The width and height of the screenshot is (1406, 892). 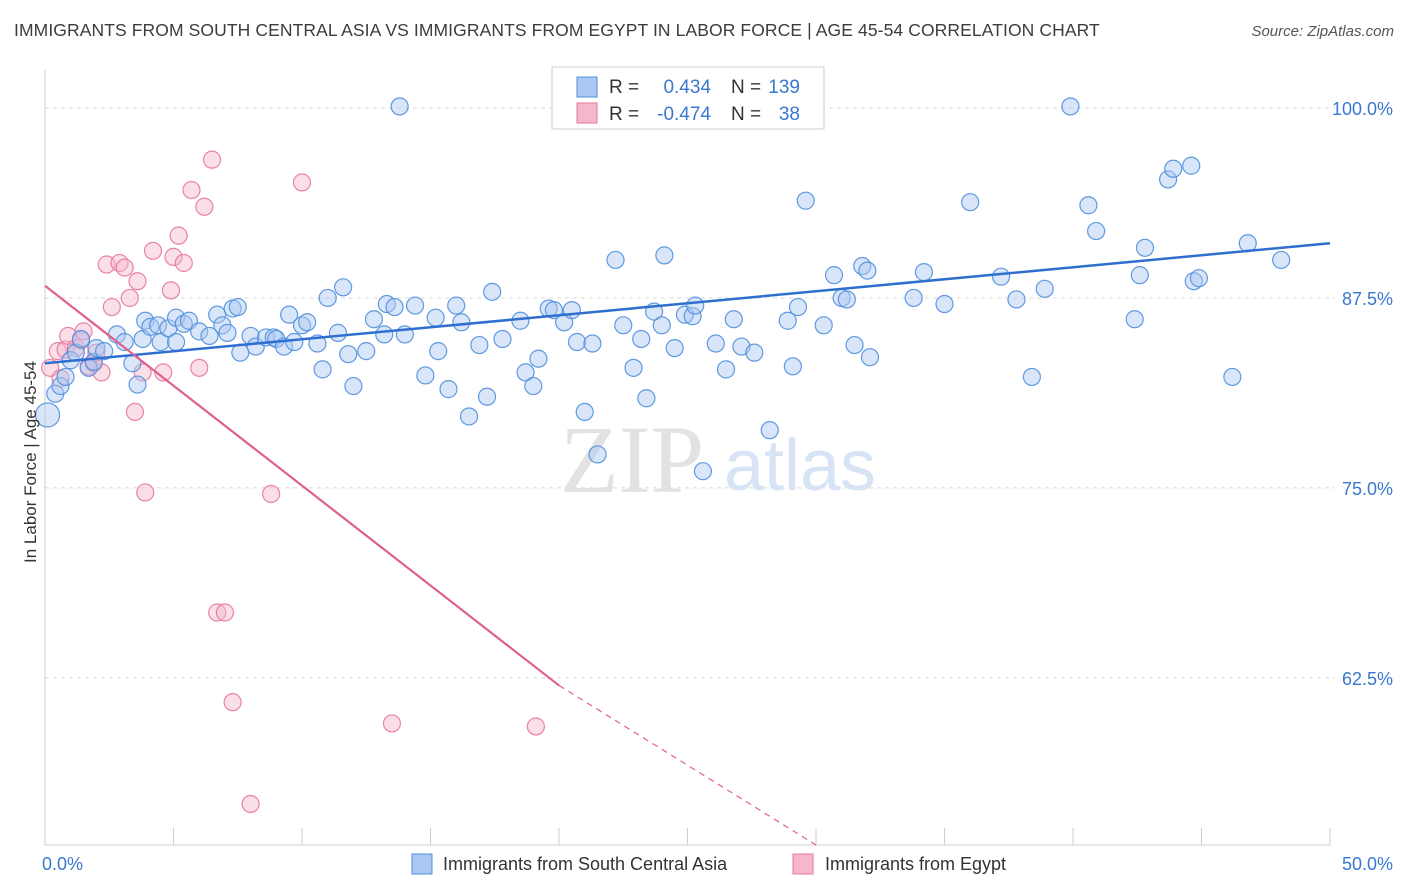 What do you see at coordinates (1367, 864) in the screenshot?
I see `x-tick-label: 50.0%` at bounding box center [1367, 864].